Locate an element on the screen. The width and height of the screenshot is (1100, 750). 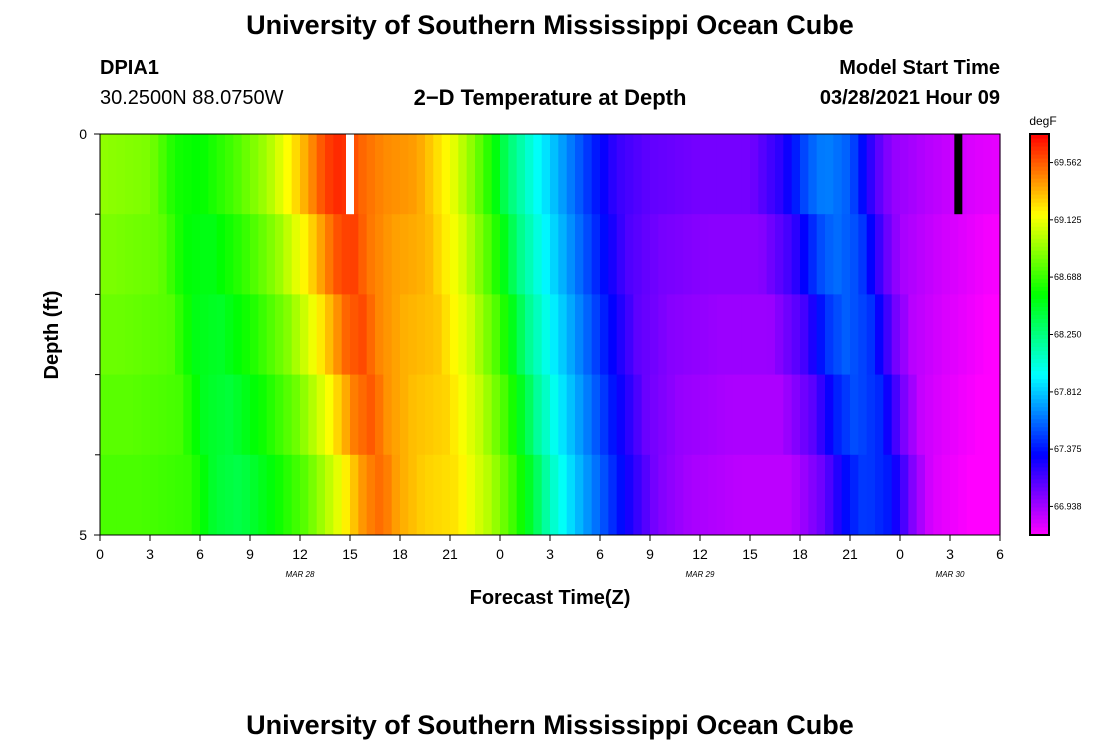
x-tick-label: 18 is located at coordinates (400, 554).